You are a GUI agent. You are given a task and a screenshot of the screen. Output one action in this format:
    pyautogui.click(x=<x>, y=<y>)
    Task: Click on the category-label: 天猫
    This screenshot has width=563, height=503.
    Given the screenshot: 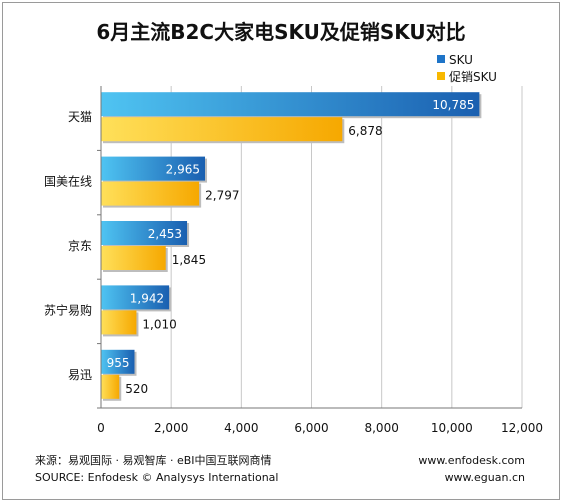 What is the action you would take?
    pyautogui.click(x=80, y=117)
    